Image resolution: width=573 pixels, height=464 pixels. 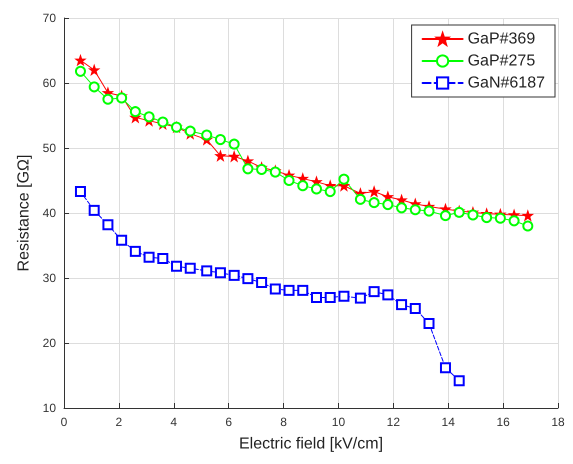 What do you see at coordinates (449, 422) in the screenshot?
I see `x-tick-label: 14` at bounding box center [449, 422].